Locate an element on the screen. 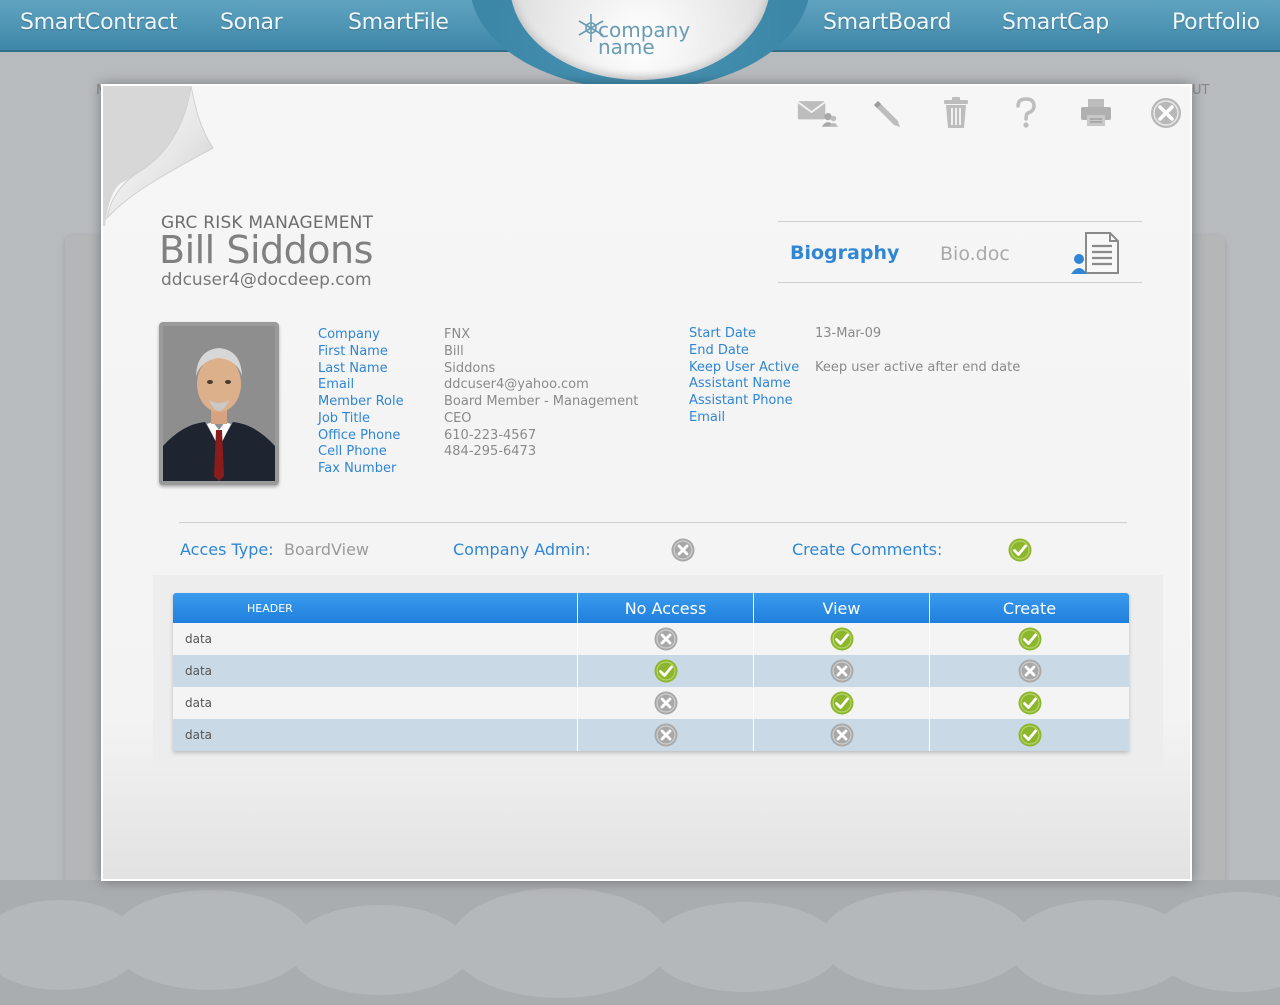 This screenshot has height=1005, width=1280. user-photo is located at coordinates (219, 403).